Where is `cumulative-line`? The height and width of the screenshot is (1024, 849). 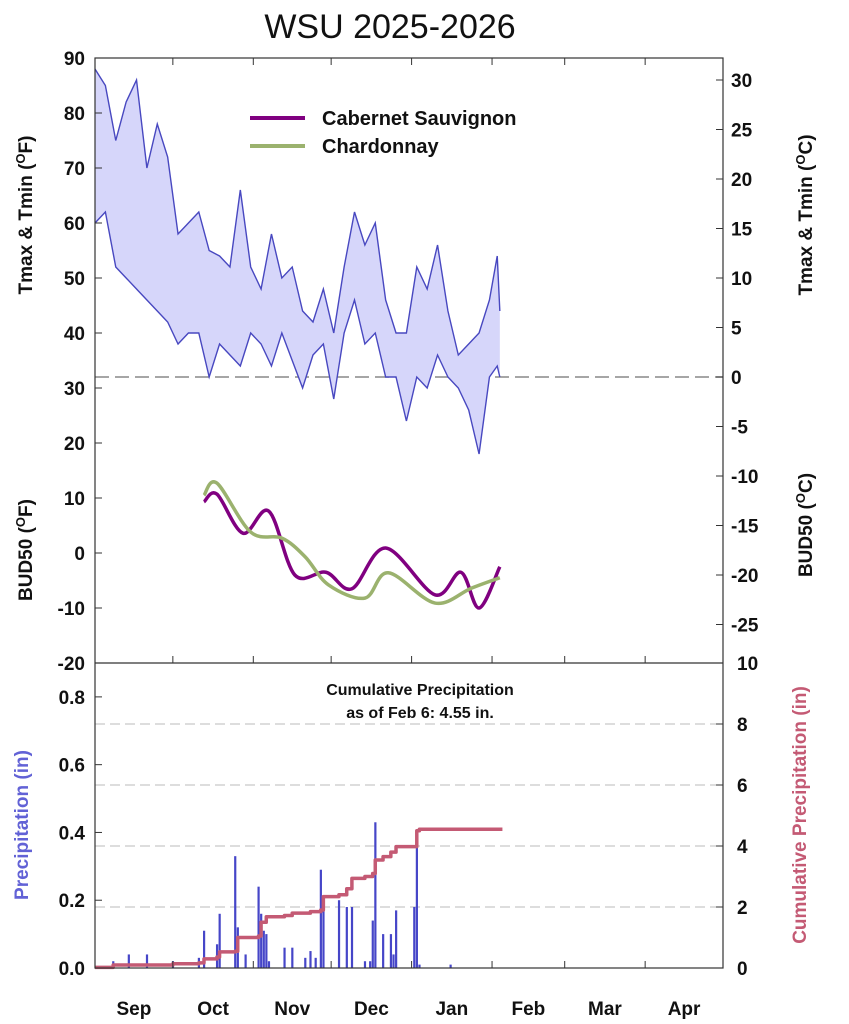
cumulative-line is located at coordinates (299, 898).